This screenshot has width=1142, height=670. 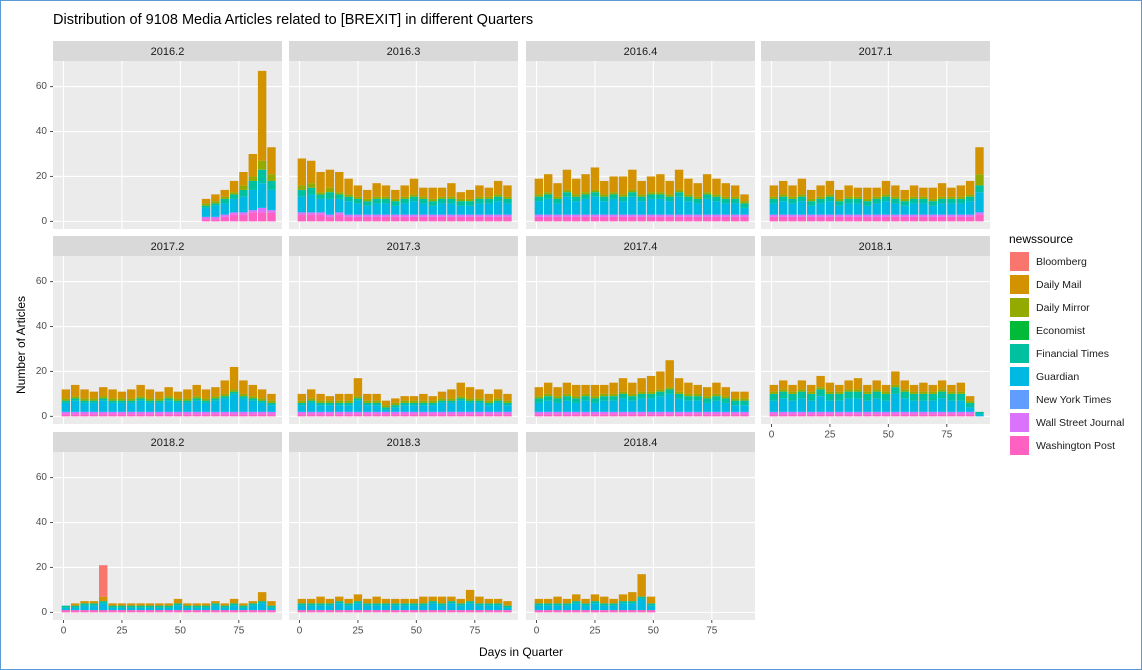 I want to click on strip, so click(x=640, y=246).